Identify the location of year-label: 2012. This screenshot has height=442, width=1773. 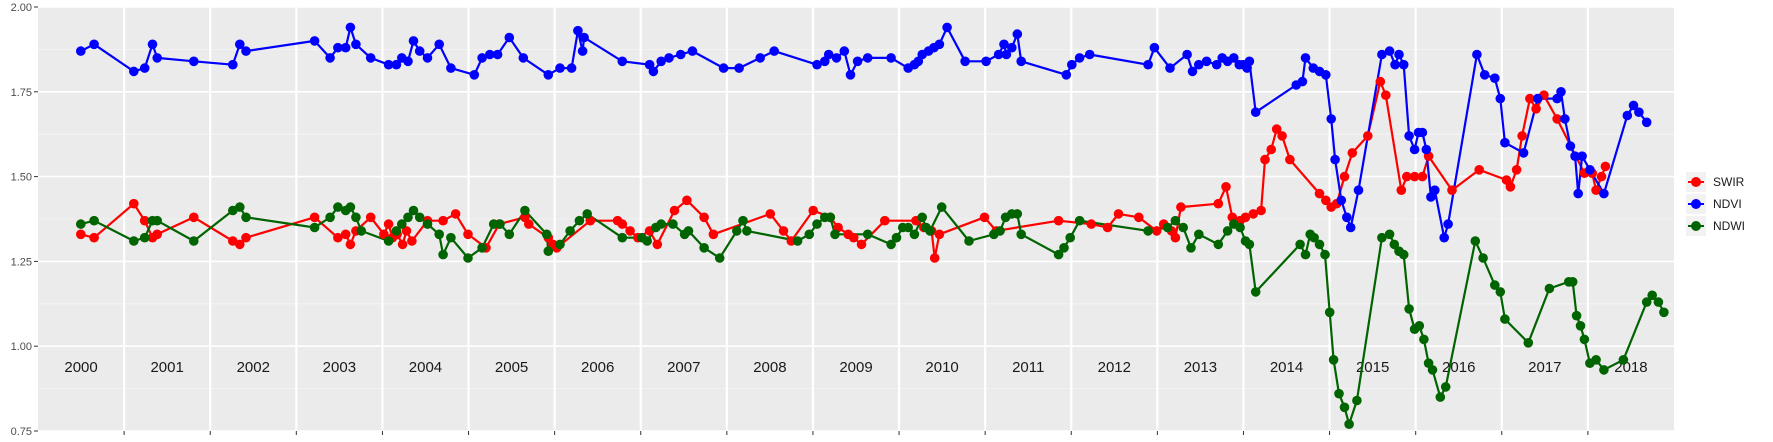
(1114, 367).